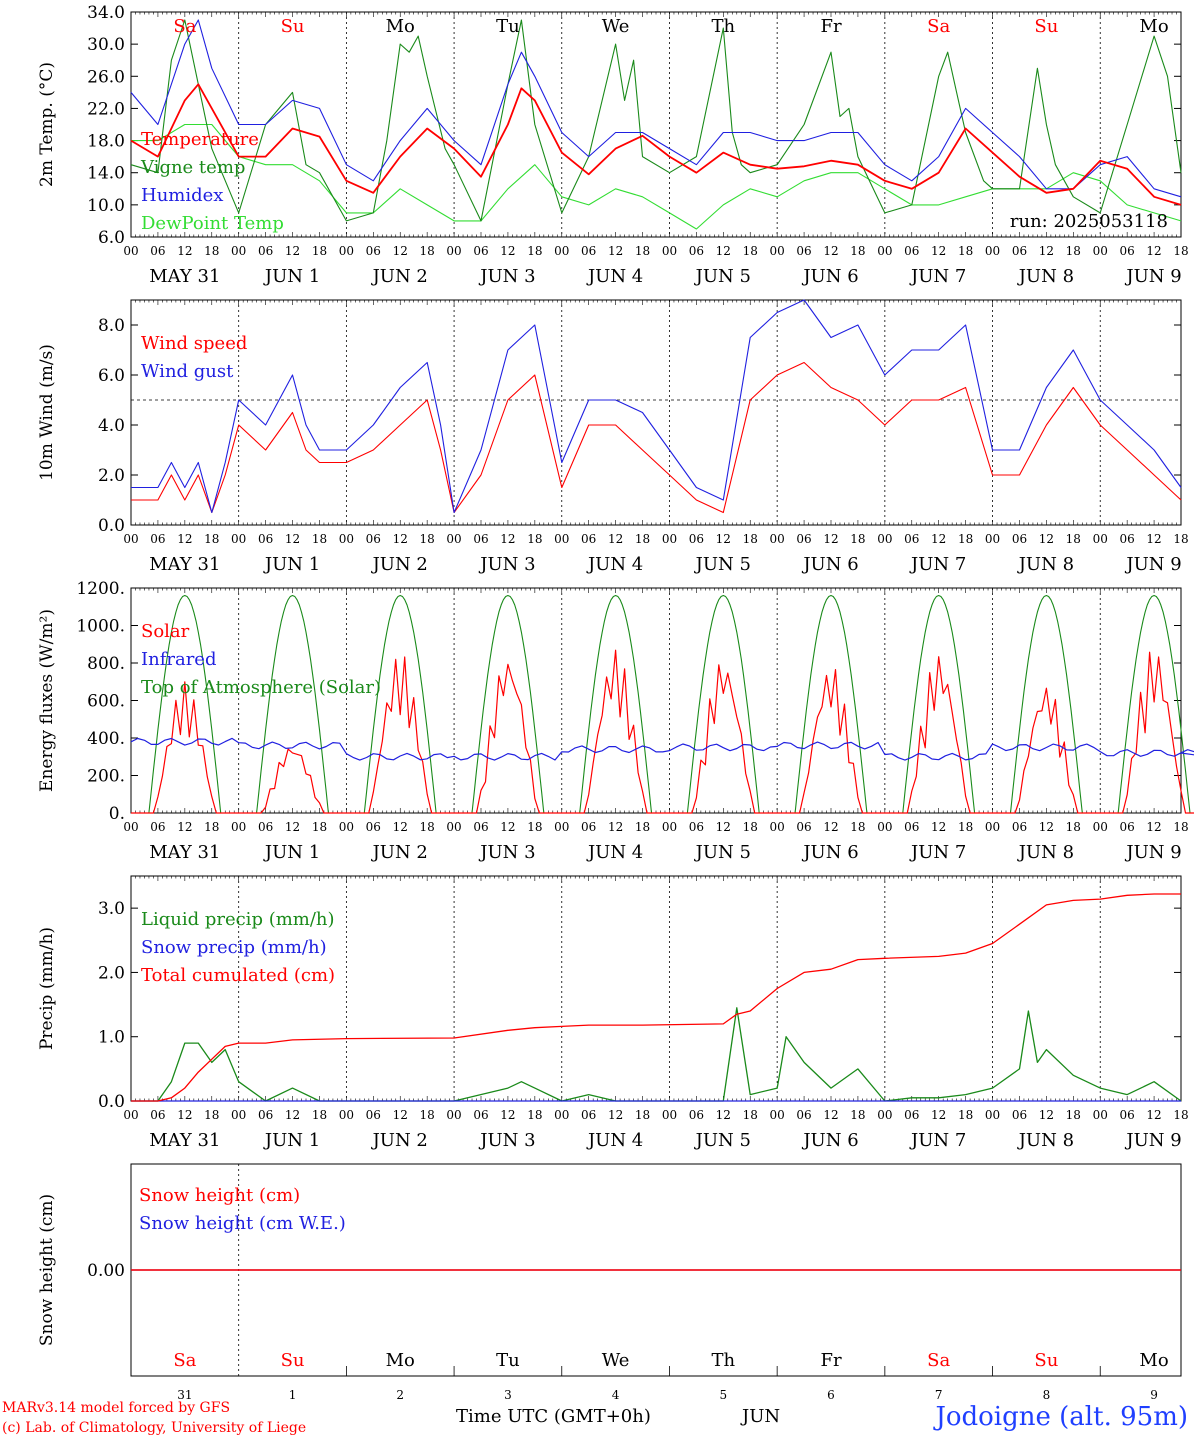 The height and width of the screenshot is (1440, 1194). Describe the element at coordinates (106, 142) in the screenshot. I see `y-tick-label: 18.0` at that location.